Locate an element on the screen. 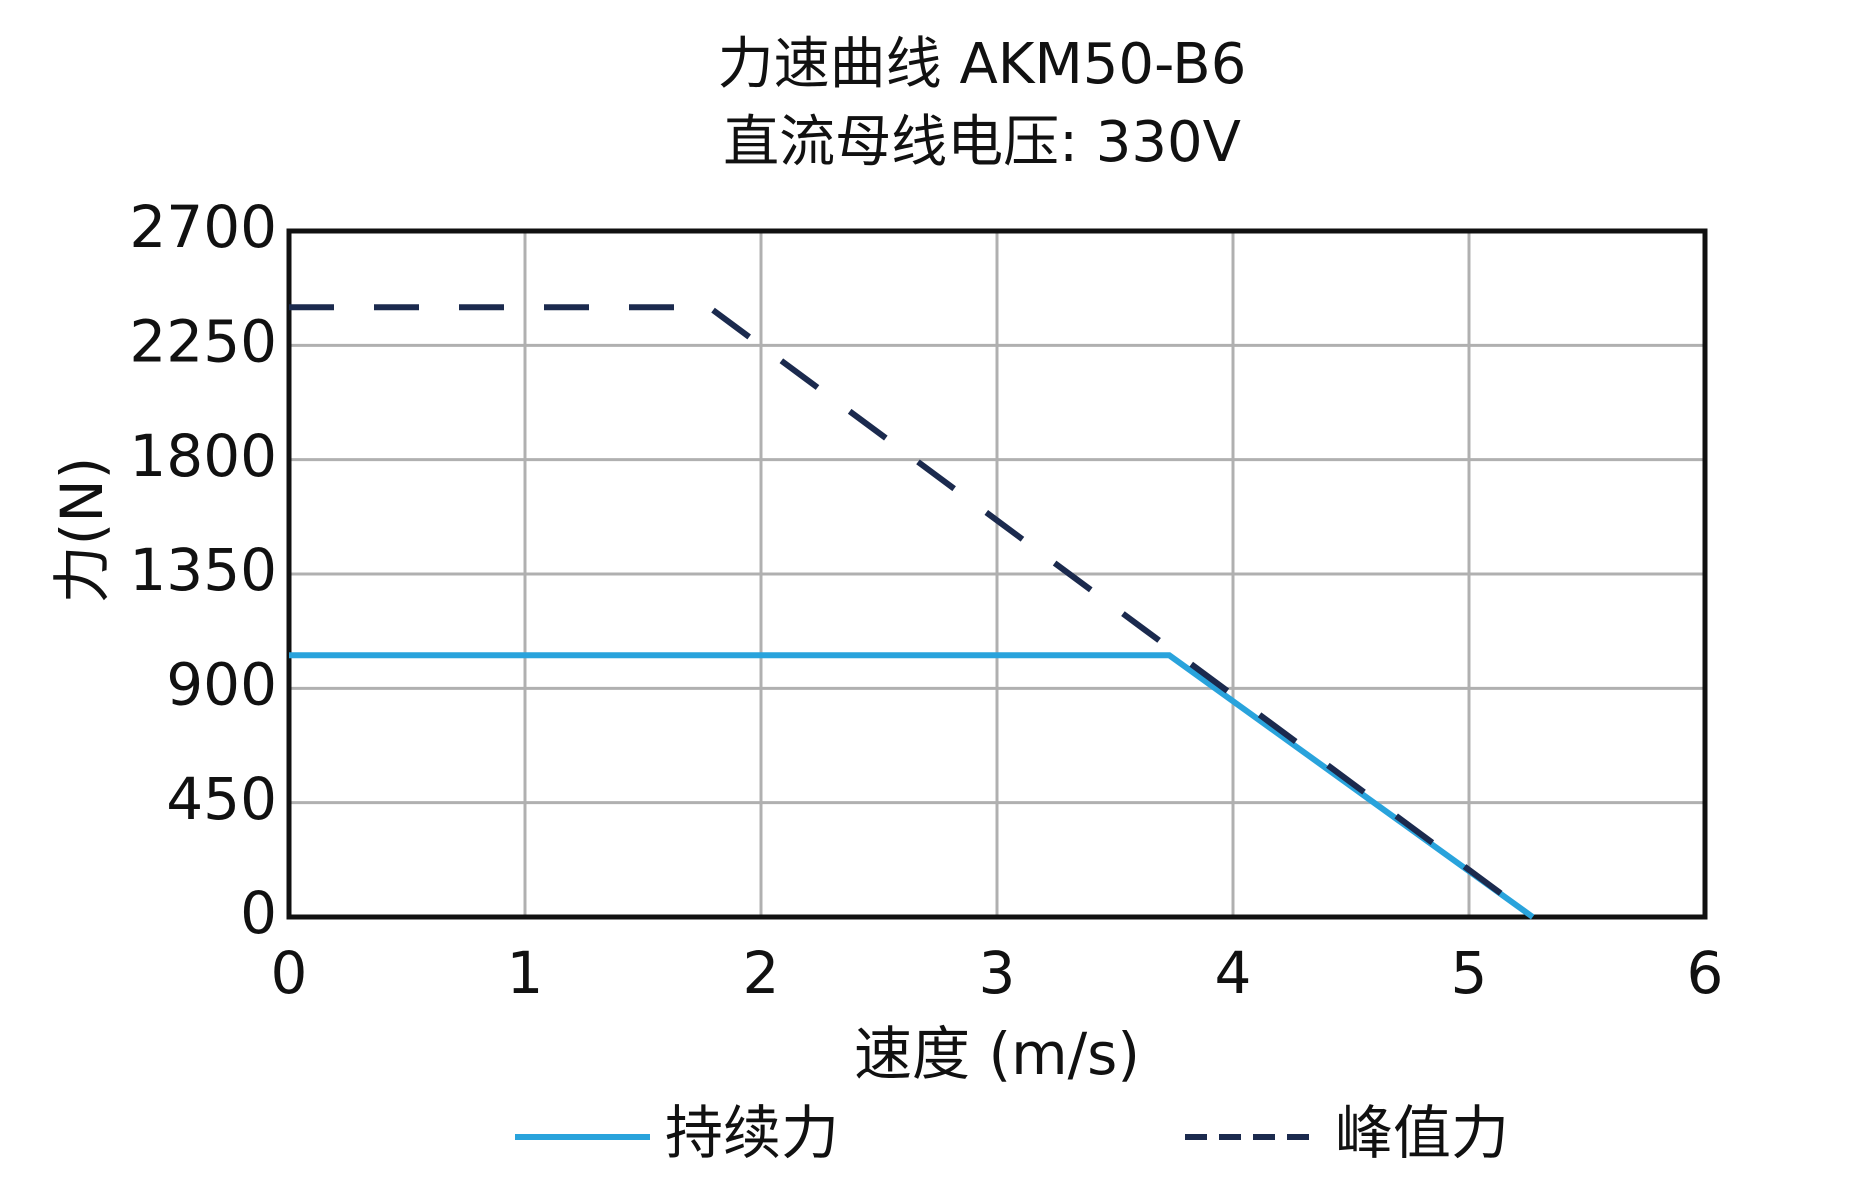 Image resolution: width=1866 pixels, height=1186 pixels. y-tick-label: 1800 is located at coordinates (203, 456).